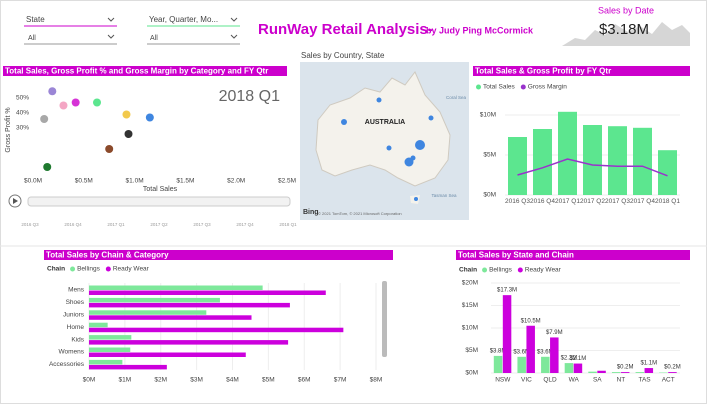  Describe the element at coordinates (592, 201) in the screenshot. I see `x-tick-label: 2017 Q2` at that location.